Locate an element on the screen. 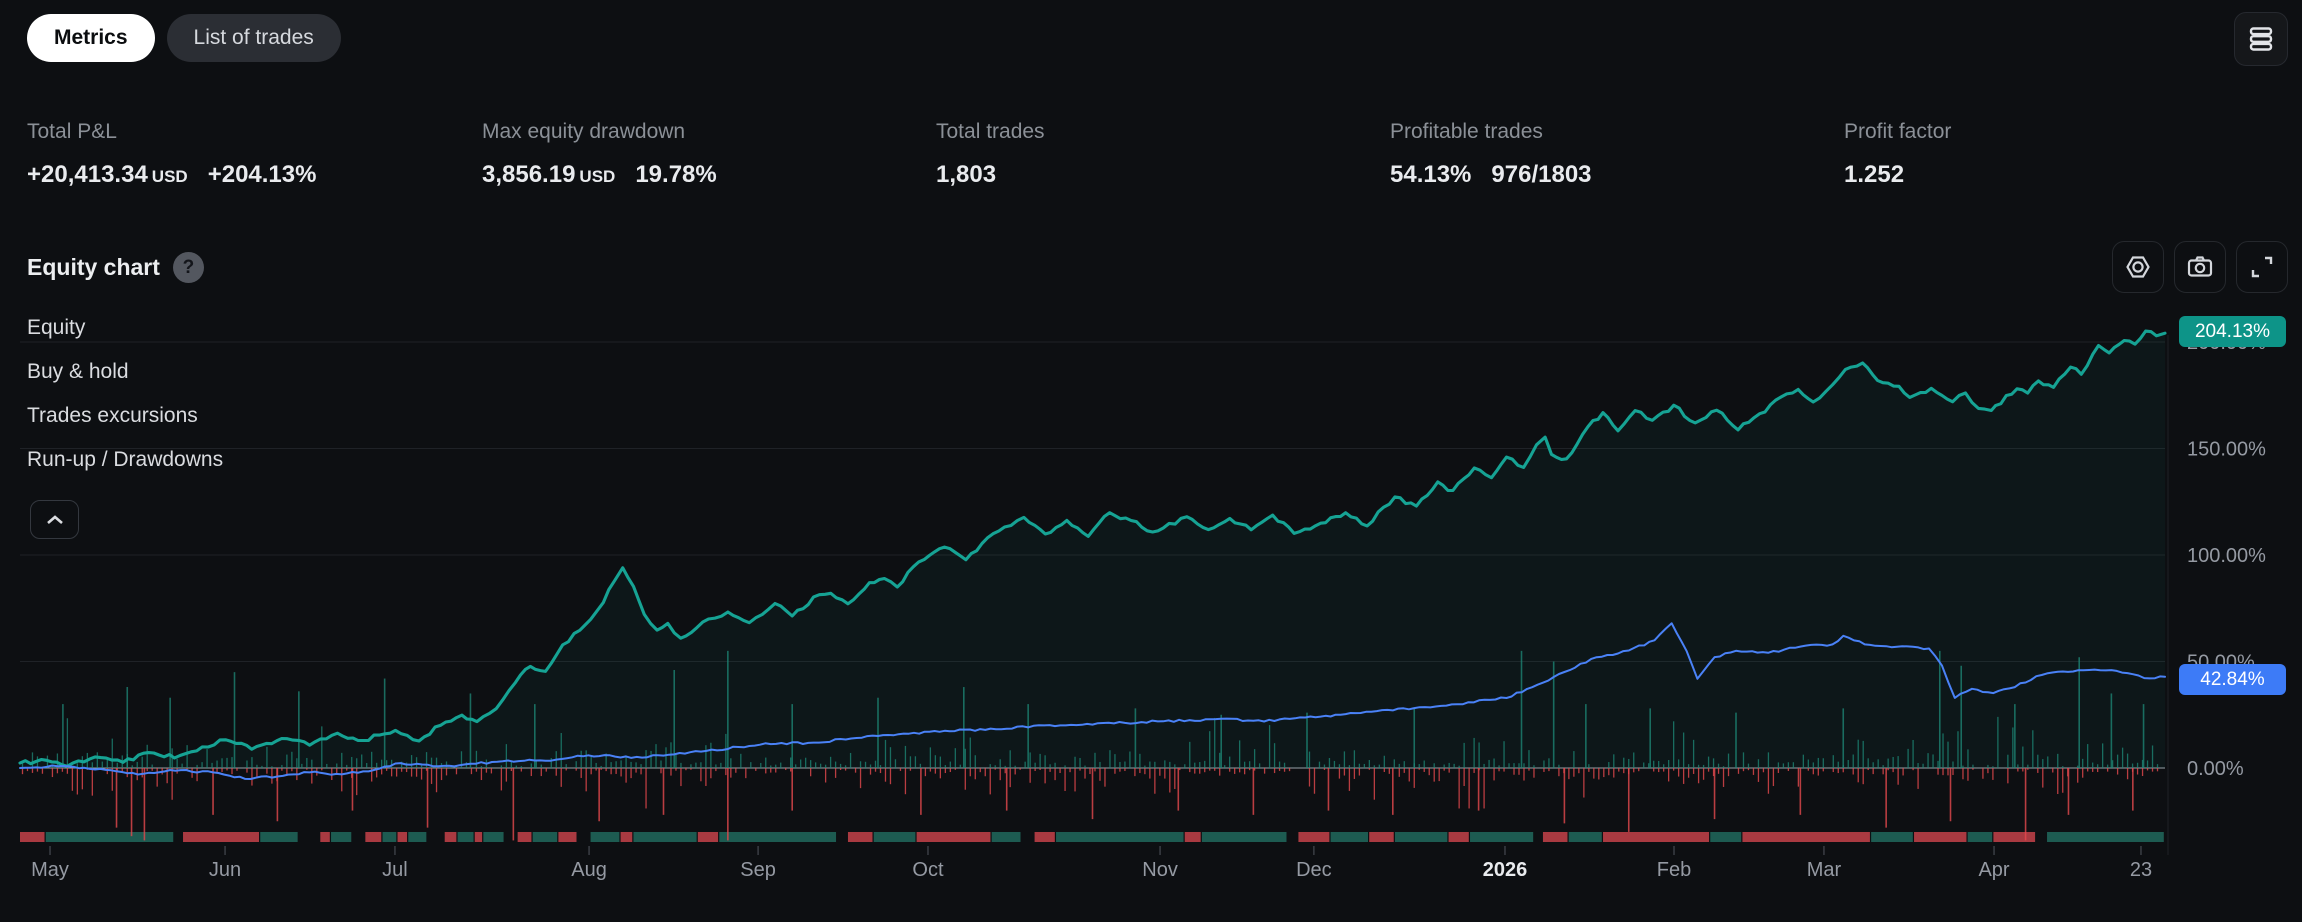 The height and width of the screenshot is (922, 2302). stat-label: Profit factor is located at coordinates (1898, 131).